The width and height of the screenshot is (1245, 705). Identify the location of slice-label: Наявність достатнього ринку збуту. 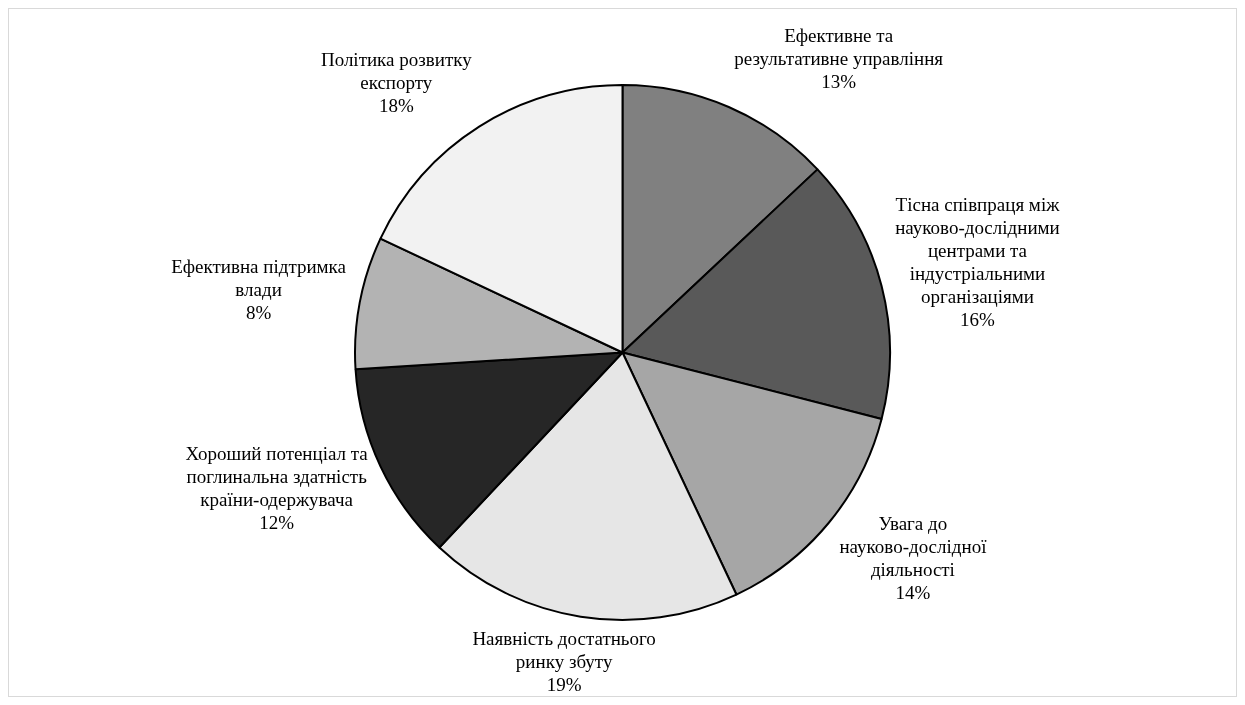
(564, 649).